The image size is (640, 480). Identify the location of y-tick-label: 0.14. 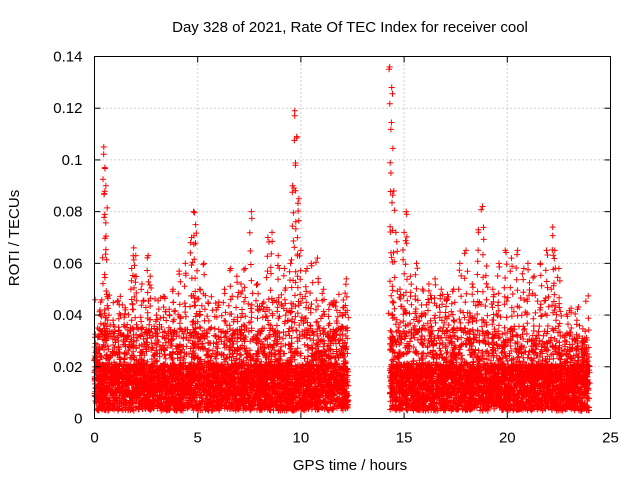
(67, 57).